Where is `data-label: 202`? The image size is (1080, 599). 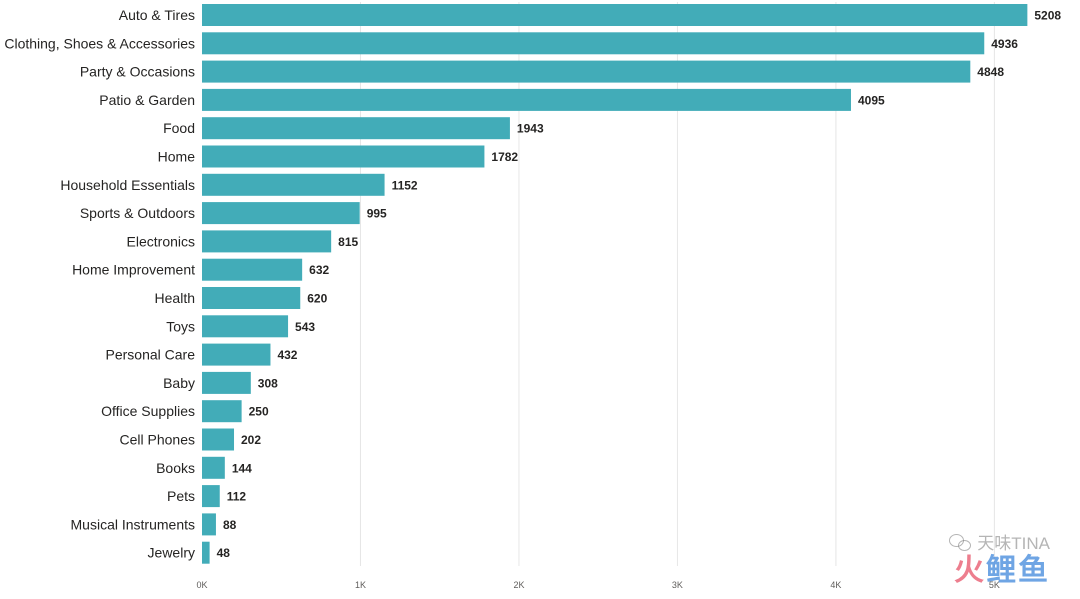
data-label: 202 is located at coordinates (251, 440).